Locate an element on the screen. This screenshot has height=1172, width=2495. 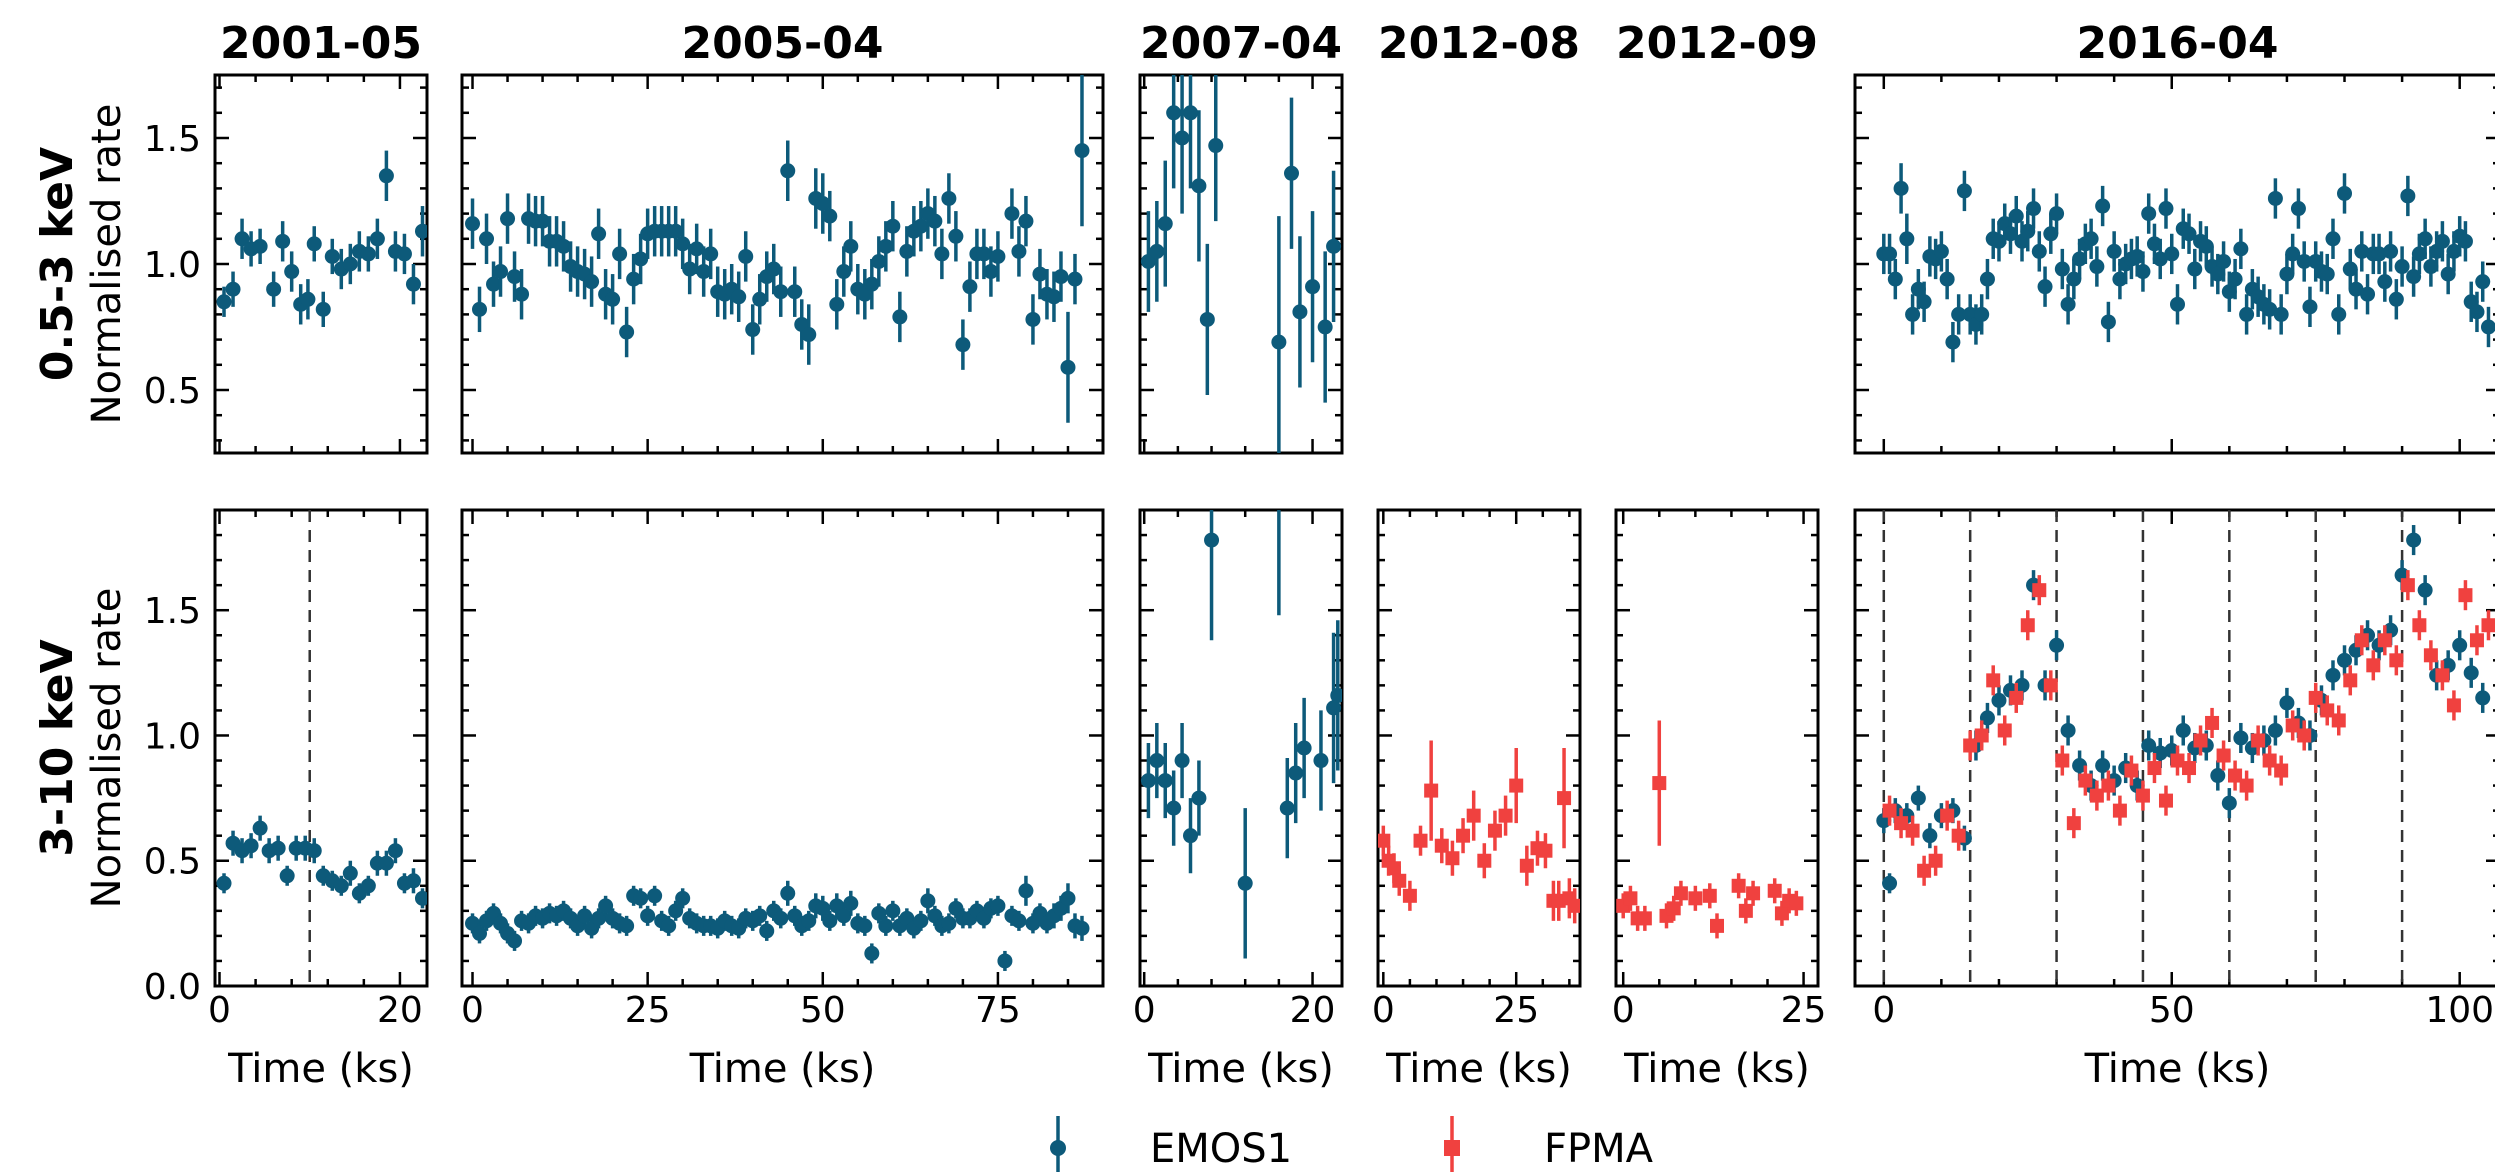
x-tick-label: 100 is located at coordinates (2459, 1010).